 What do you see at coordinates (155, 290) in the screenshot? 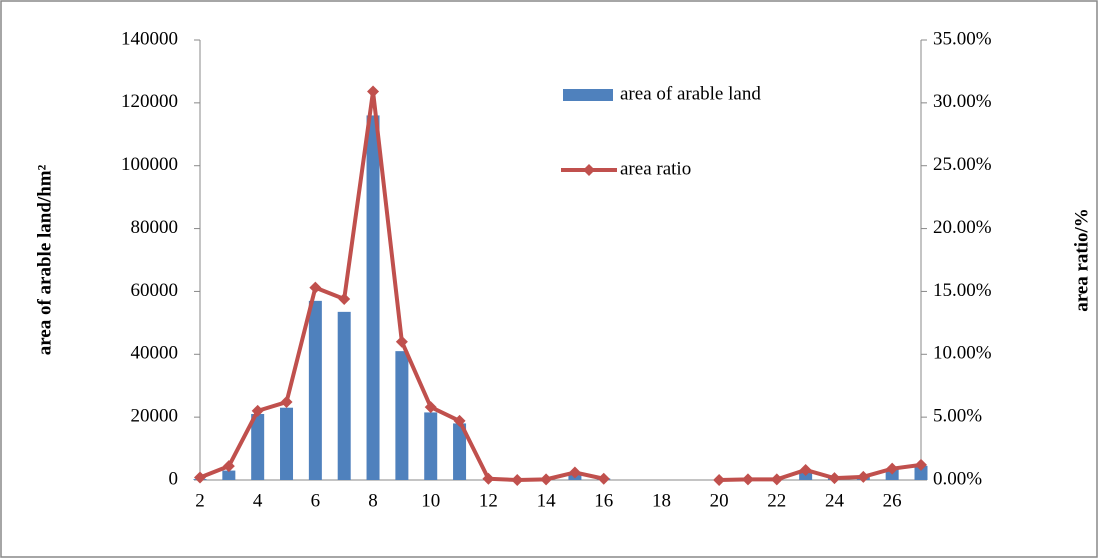
I see `y-tick-label: 60000` at bounding box center [155, 290].